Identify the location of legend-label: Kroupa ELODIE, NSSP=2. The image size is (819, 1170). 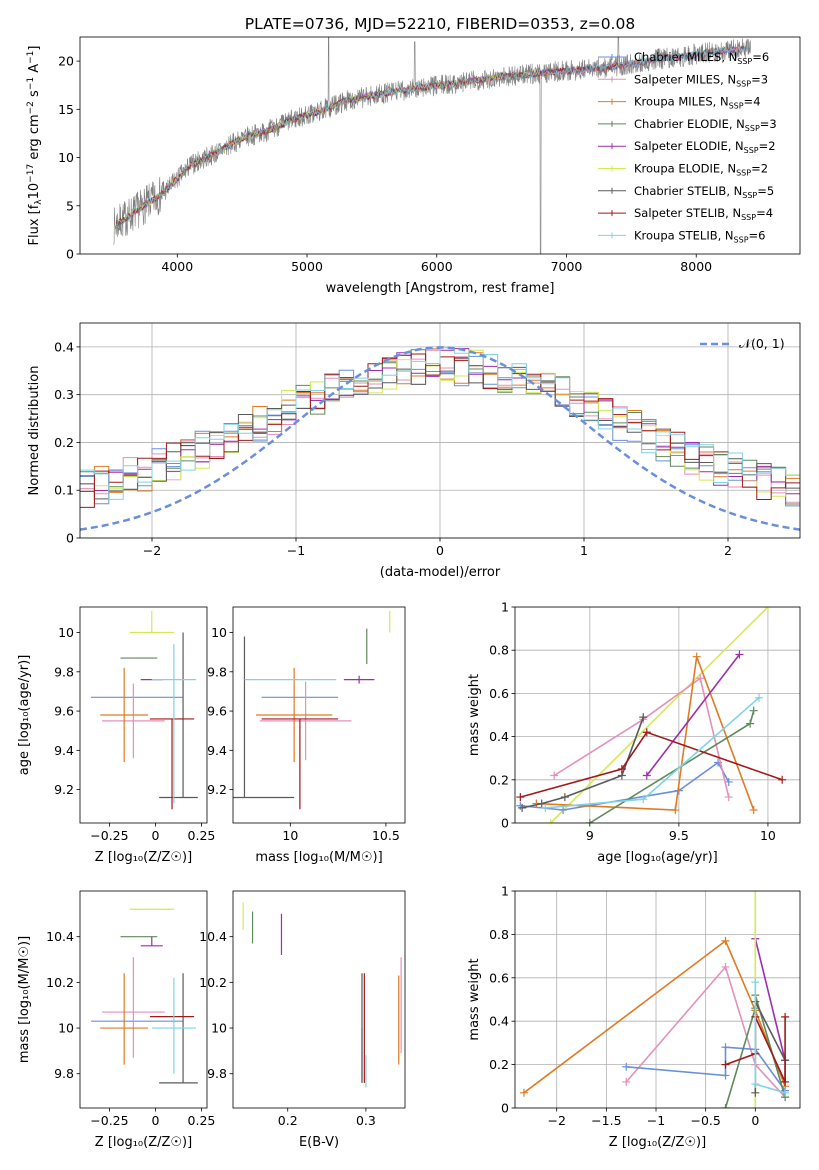
(701, 170).